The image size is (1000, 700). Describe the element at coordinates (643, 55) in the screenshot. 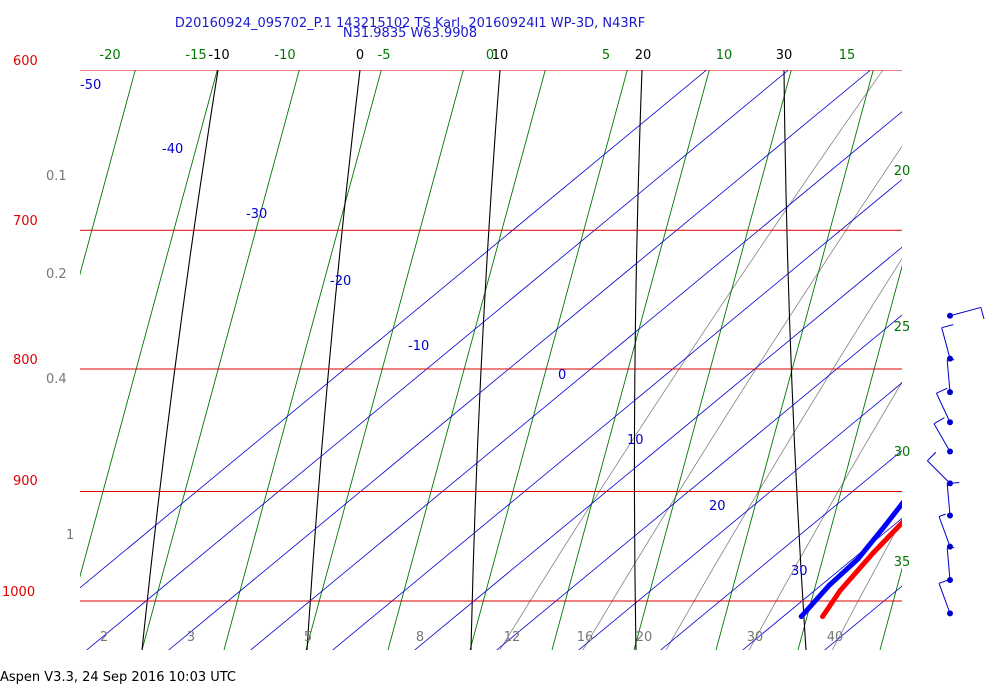

I see `mixing-ratio-label: 20` at that location.